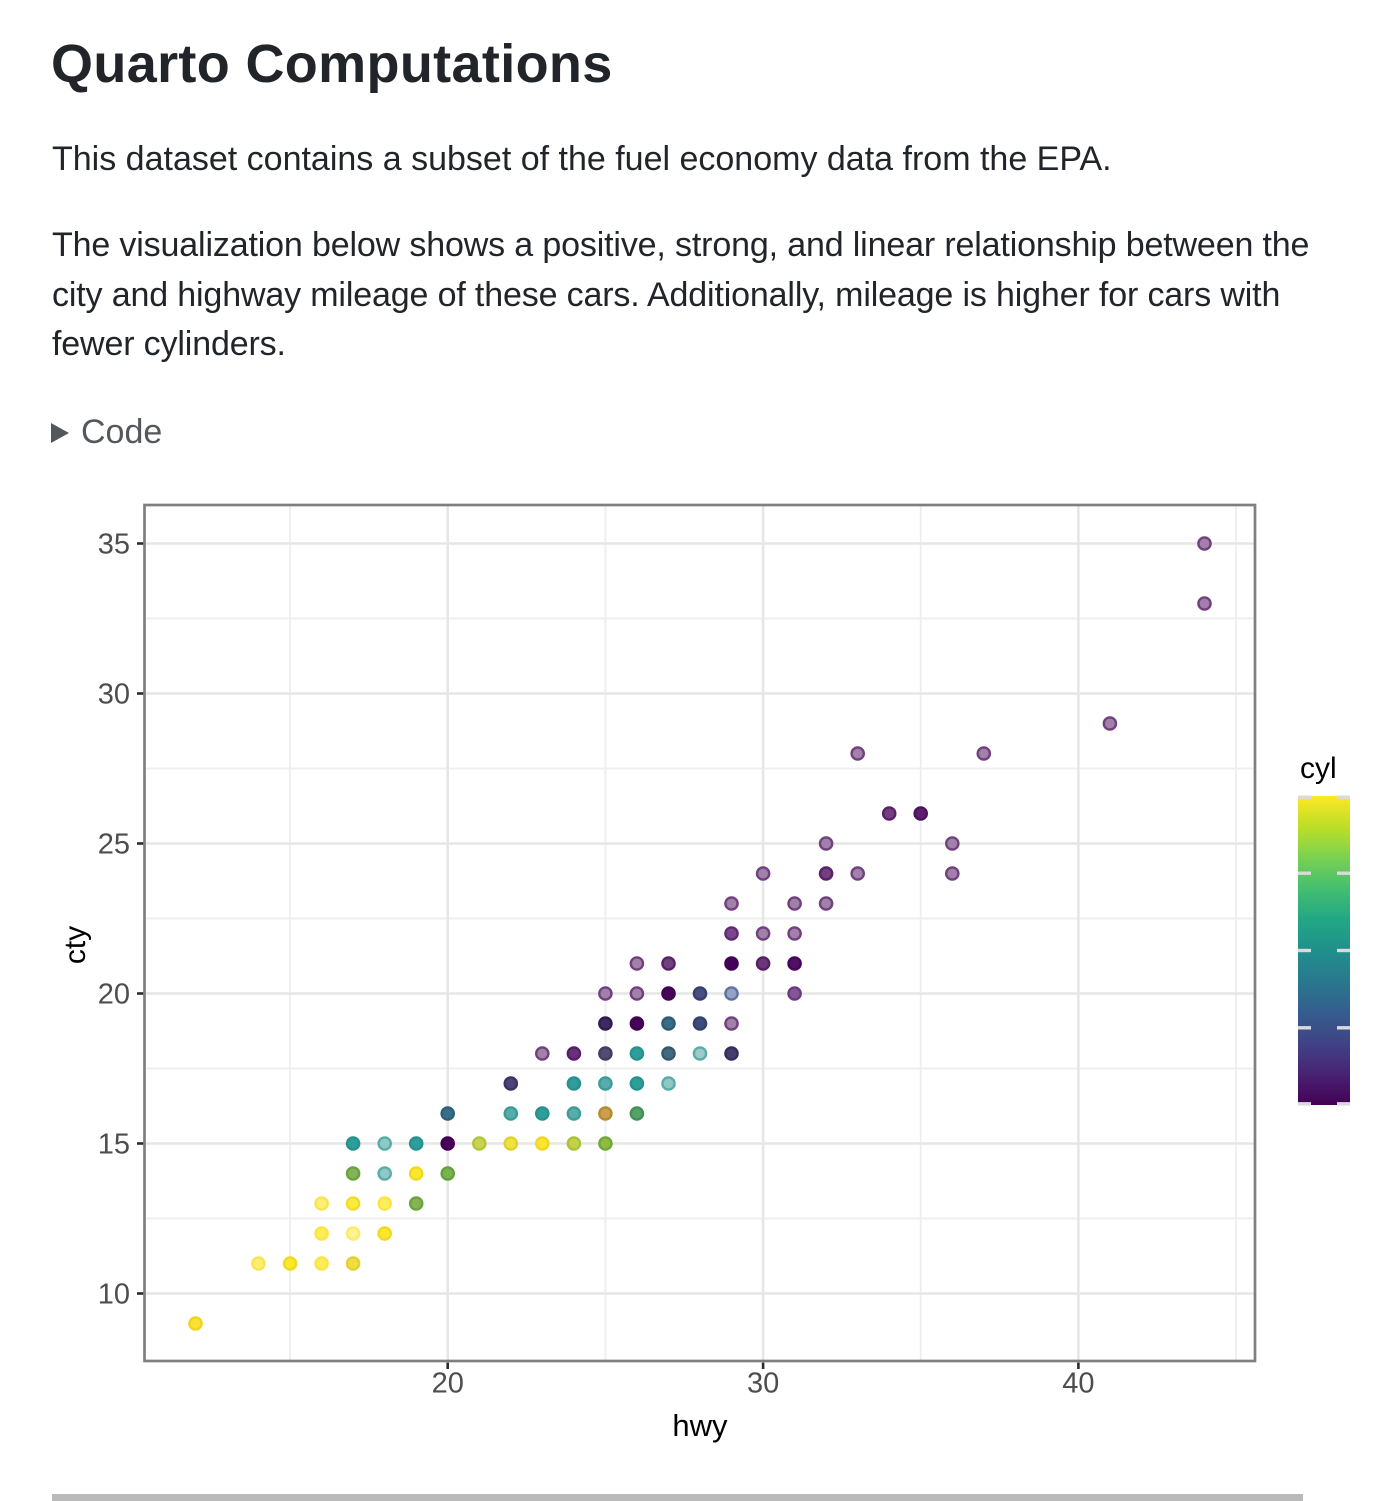 The height and width of the screenshot is (1501, 1400). Describe the element at coordinates (114, 845) in the screenshot. I see `svg-text: 25` at that location.